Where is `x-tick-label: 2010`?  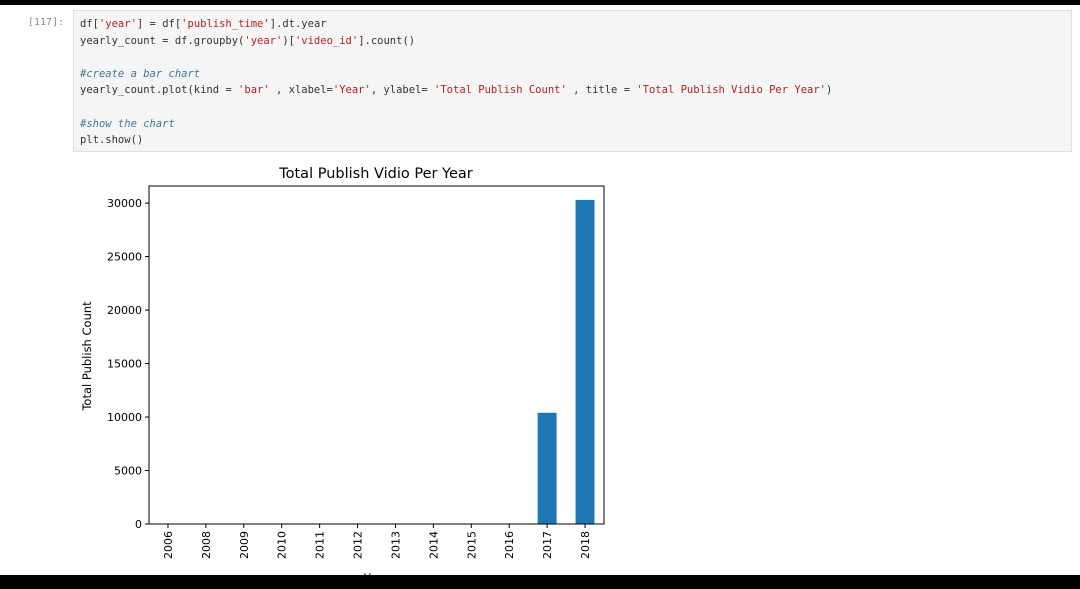 x-tick-label: 2010 is located at coordinates (282, 545).